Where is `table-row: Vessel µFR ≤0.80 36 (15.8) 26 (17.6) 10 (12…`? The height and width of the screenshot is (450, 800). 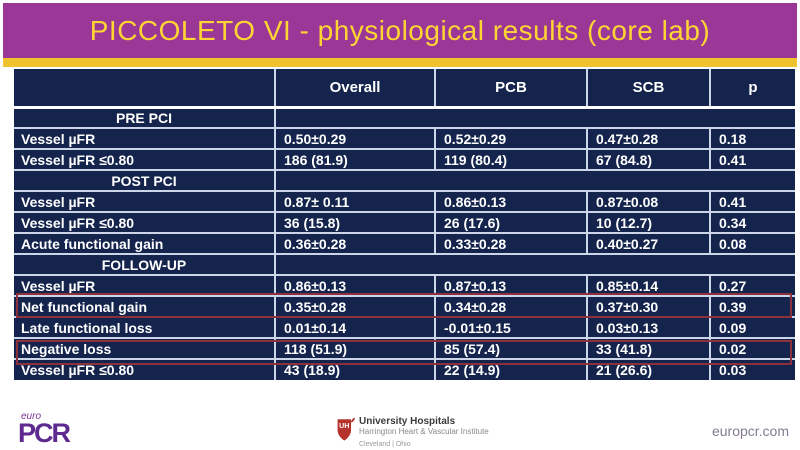
table-row: Vessel µFR ≤0.80 36 (15.8) 26 (17.6) 10 (12… is located at coordinates (404, 222).